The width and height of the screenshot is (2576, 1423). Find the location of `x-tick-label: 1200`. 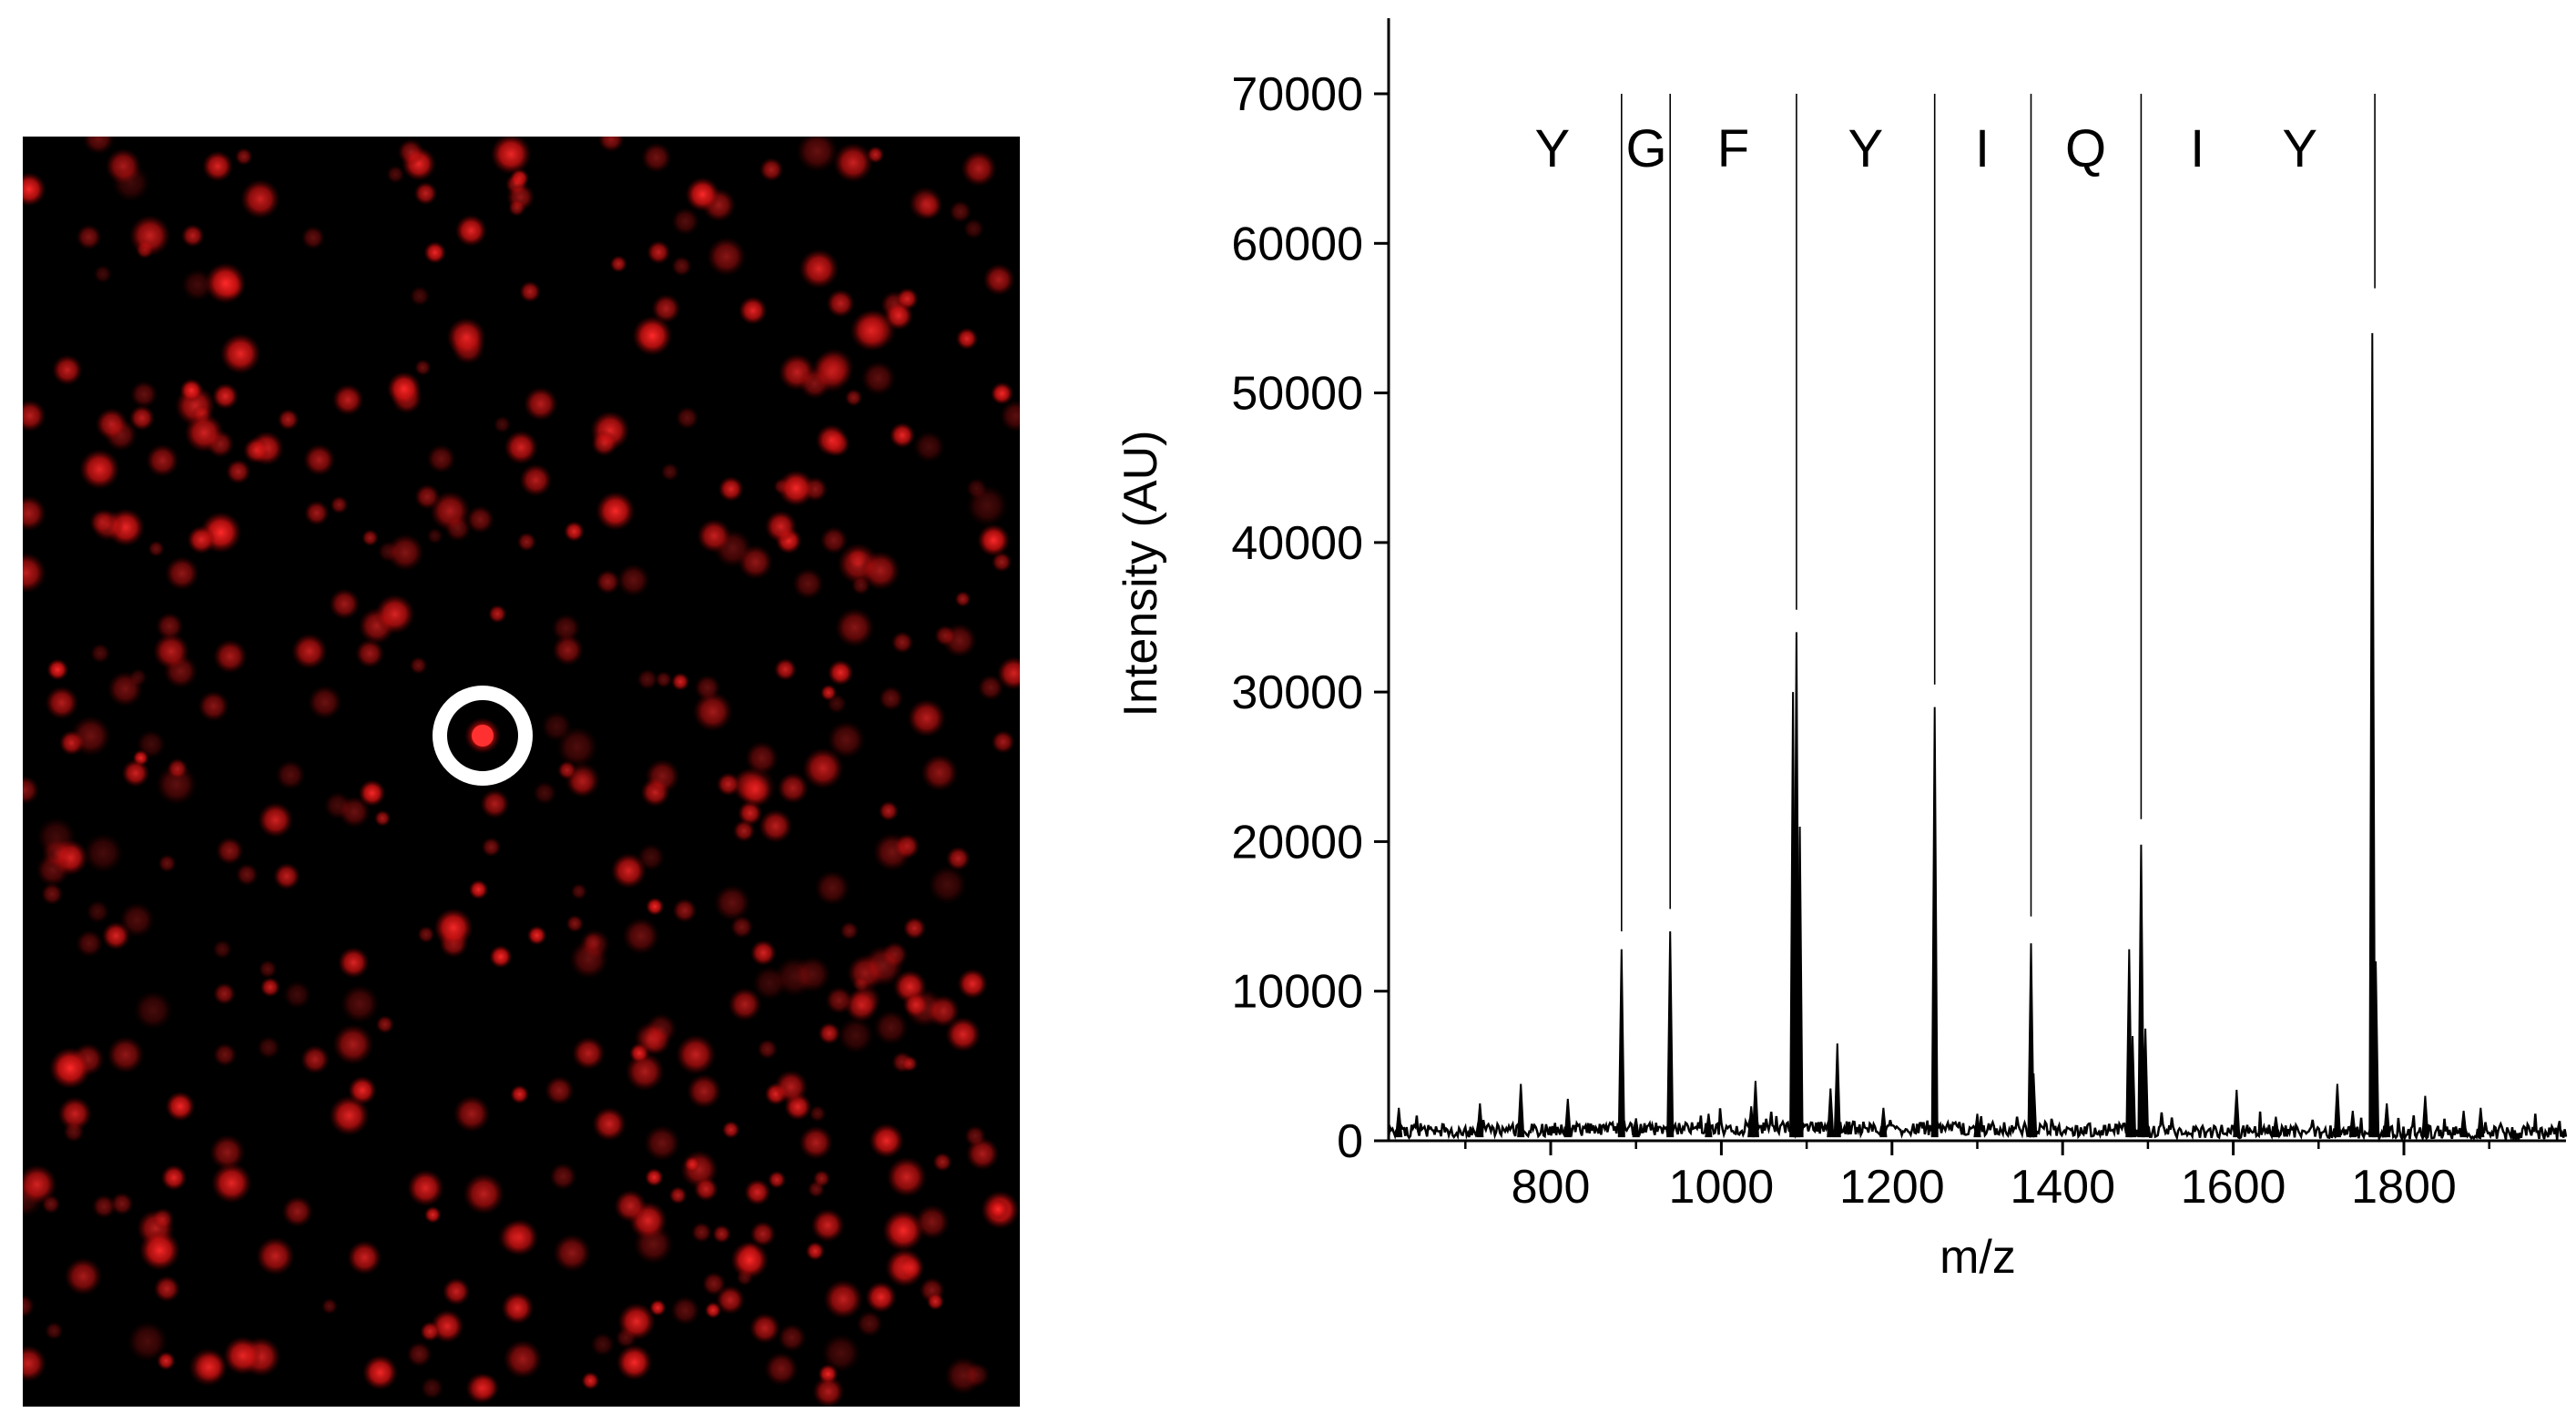

x-tick-label: 1200 is located at coordinates (1892, 1187).